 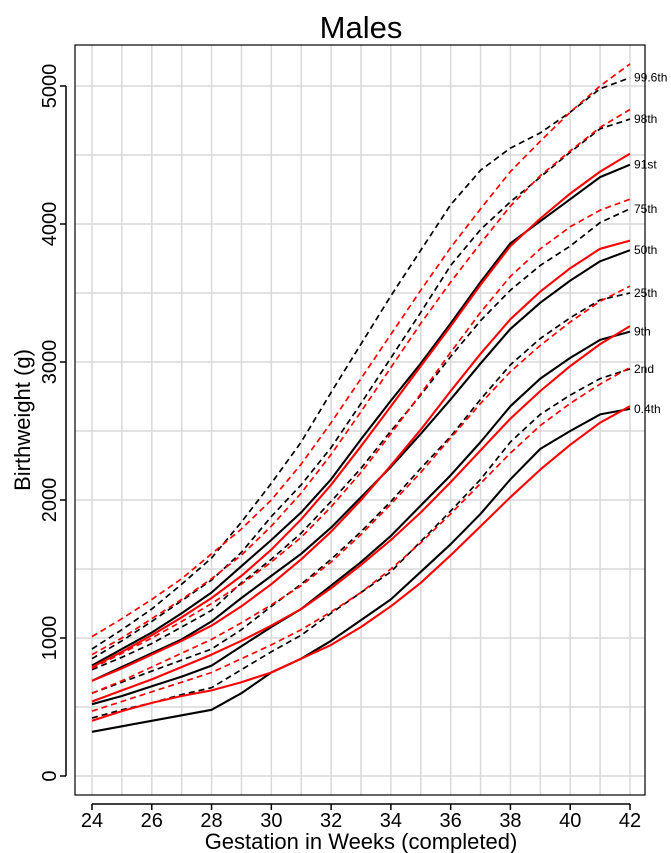 I want to click on centile-label-75th: 75th, so click(x=645, y=209).